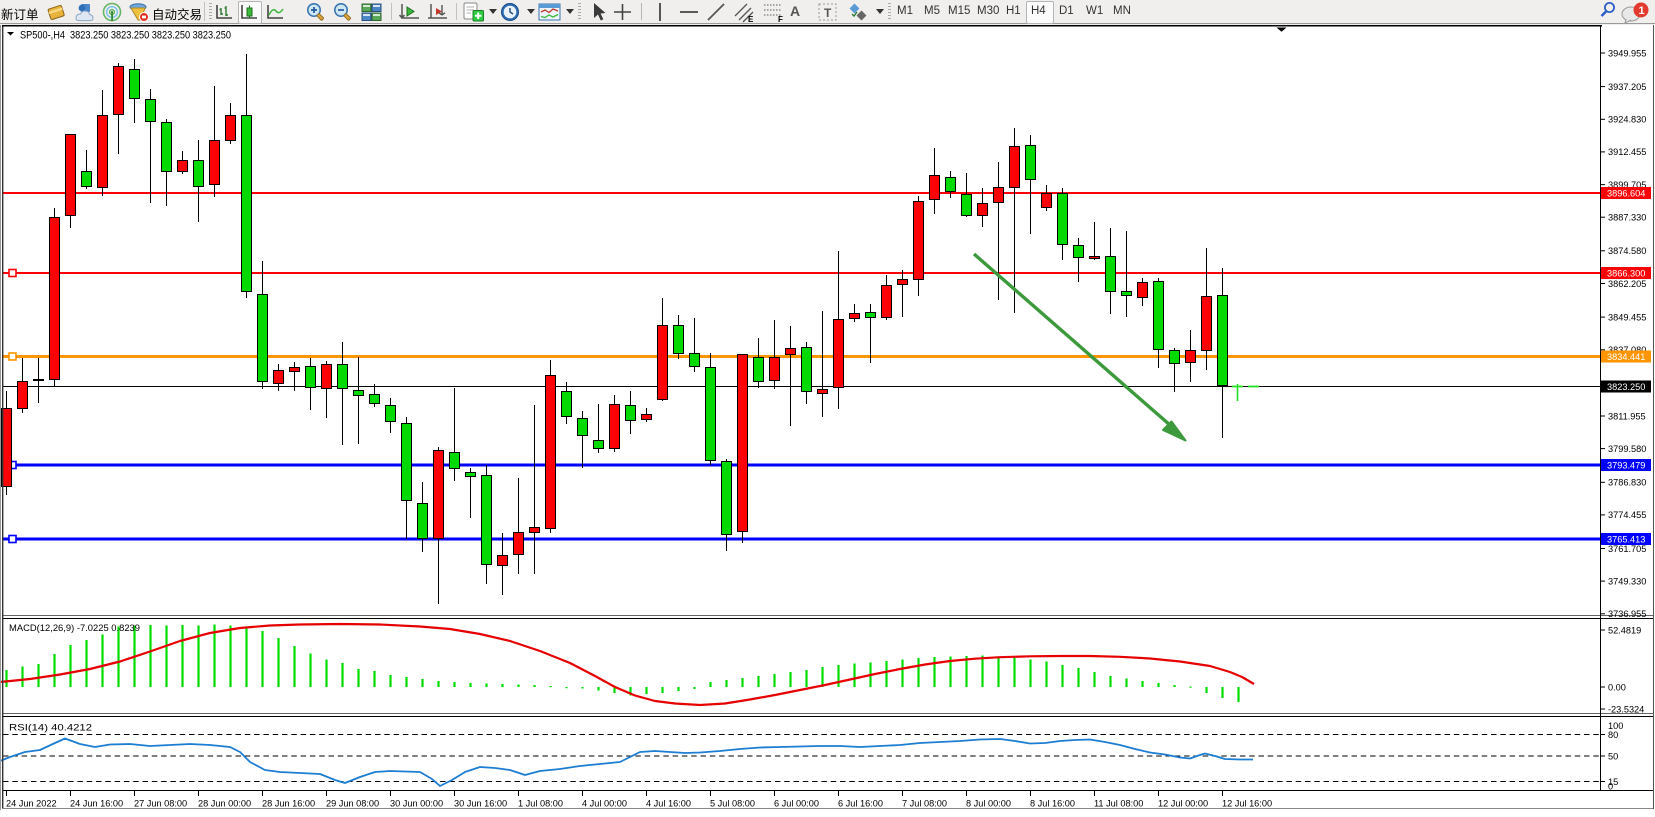 This screenshot has height=817, width=1655. I want to click on svg-text: 28 Jun 16:00, so click(288, 804).